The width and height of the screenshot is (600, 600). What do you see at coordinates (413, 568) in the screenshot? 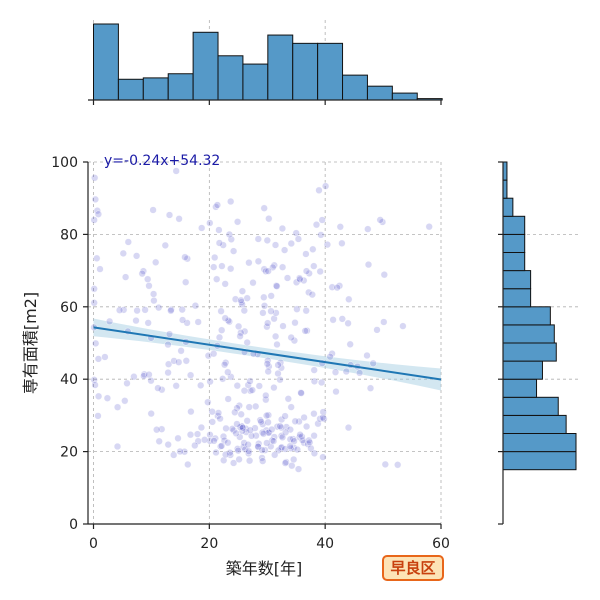
I see `ward-badge: 早良区` at bounding box center [413, 568].